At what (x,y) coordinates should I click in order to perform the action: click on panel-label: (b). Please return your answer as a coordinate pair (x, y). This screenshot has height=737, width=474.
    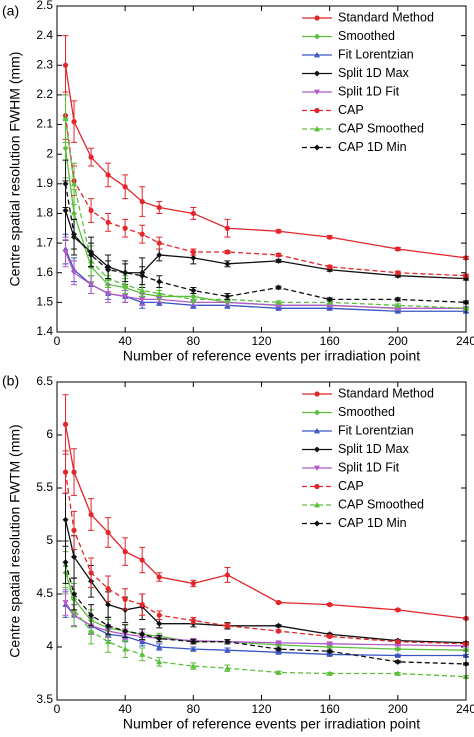
    Looking at the image, I should click on (10, 381).